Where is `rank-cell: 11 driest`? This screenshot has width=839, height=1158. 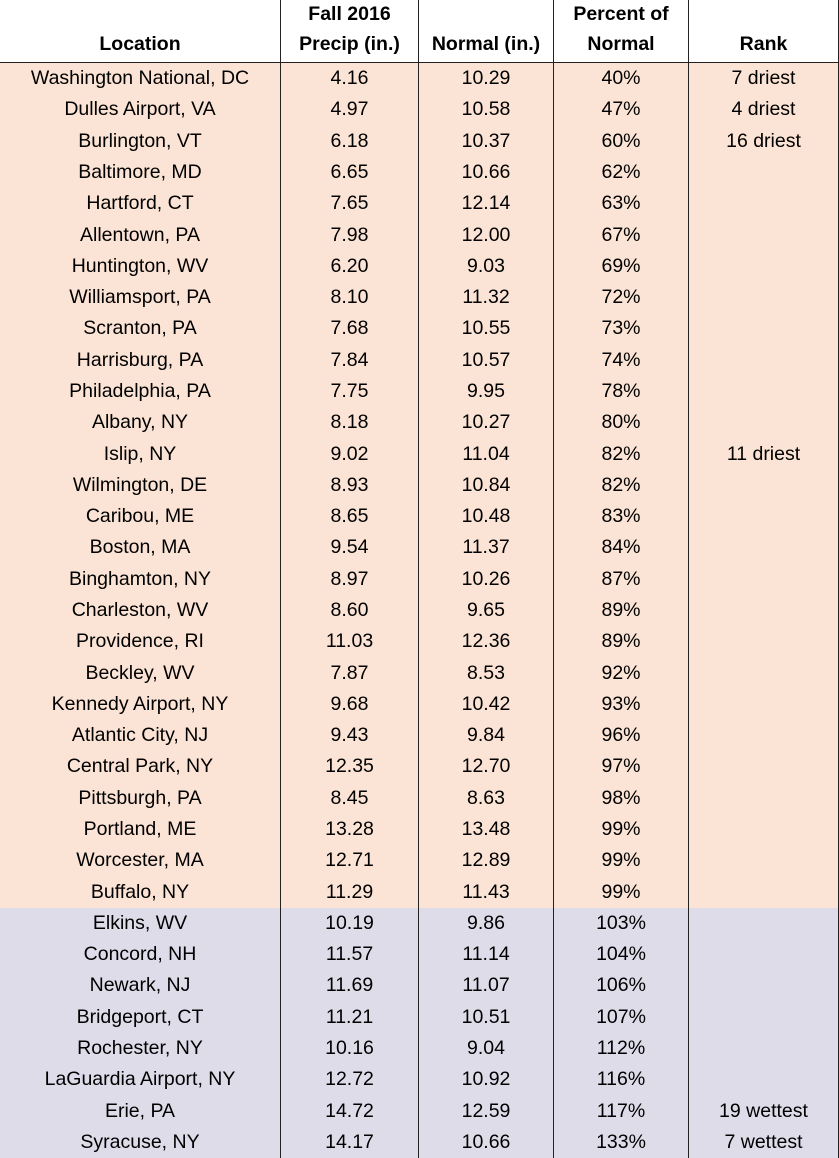
rank-cell: 11 driest is located at coordinates (764, 454).